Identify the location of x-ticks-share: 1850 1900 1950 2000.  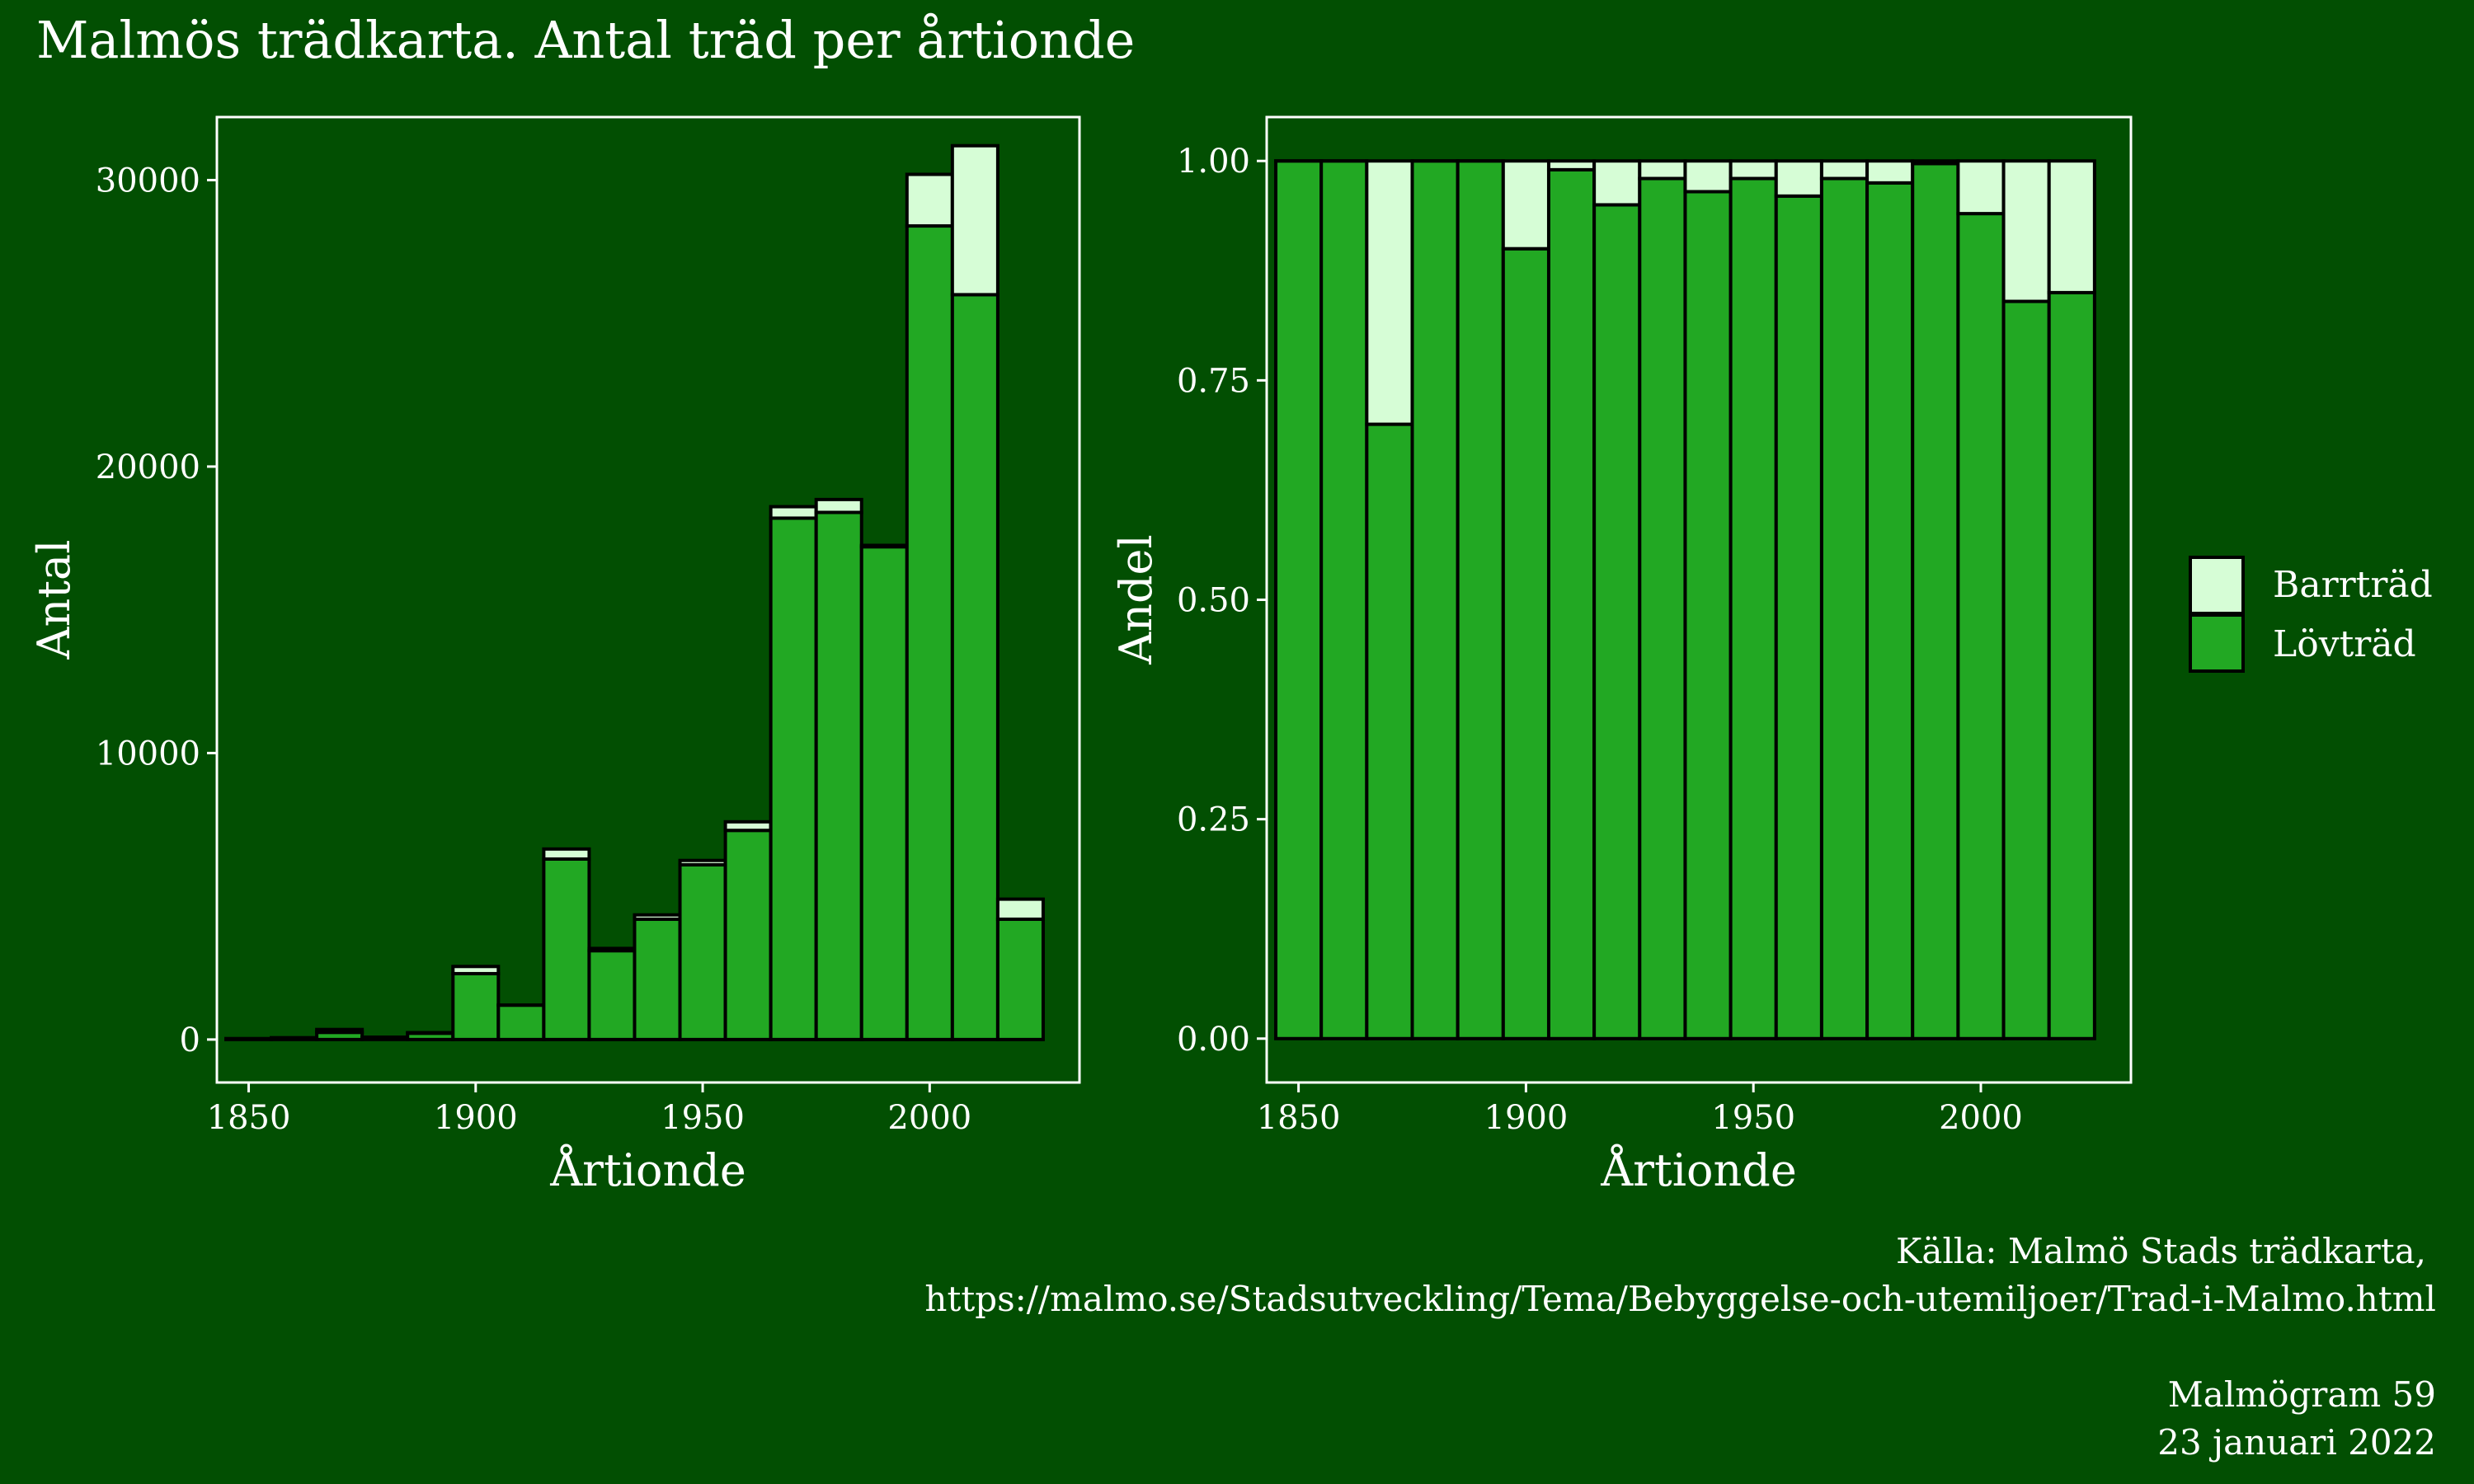
(1640, 1109).